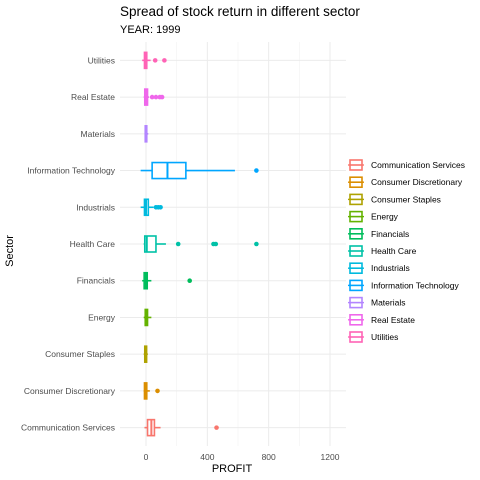  I want to click on box-information-technology, so click(199, 170).